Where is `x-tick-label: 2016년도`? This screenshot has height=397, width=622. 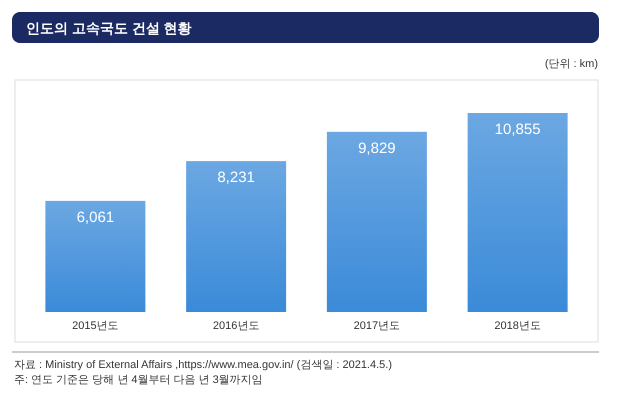
x-tick-label: 2016년도 is located at coordinates (236, 326).